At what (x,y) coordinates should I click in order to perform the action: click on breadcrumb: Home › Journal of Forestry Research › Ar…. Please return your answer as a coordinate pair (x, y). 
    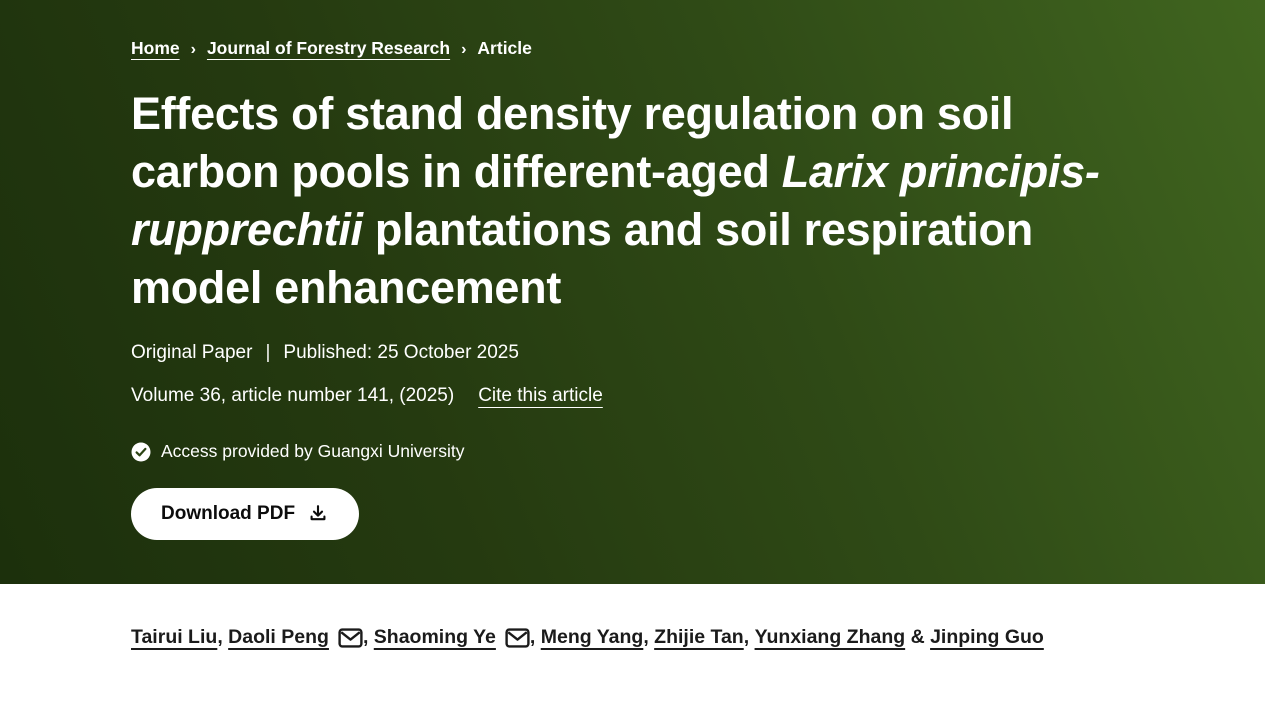
    Looking at the image, I should click on (632, 29).